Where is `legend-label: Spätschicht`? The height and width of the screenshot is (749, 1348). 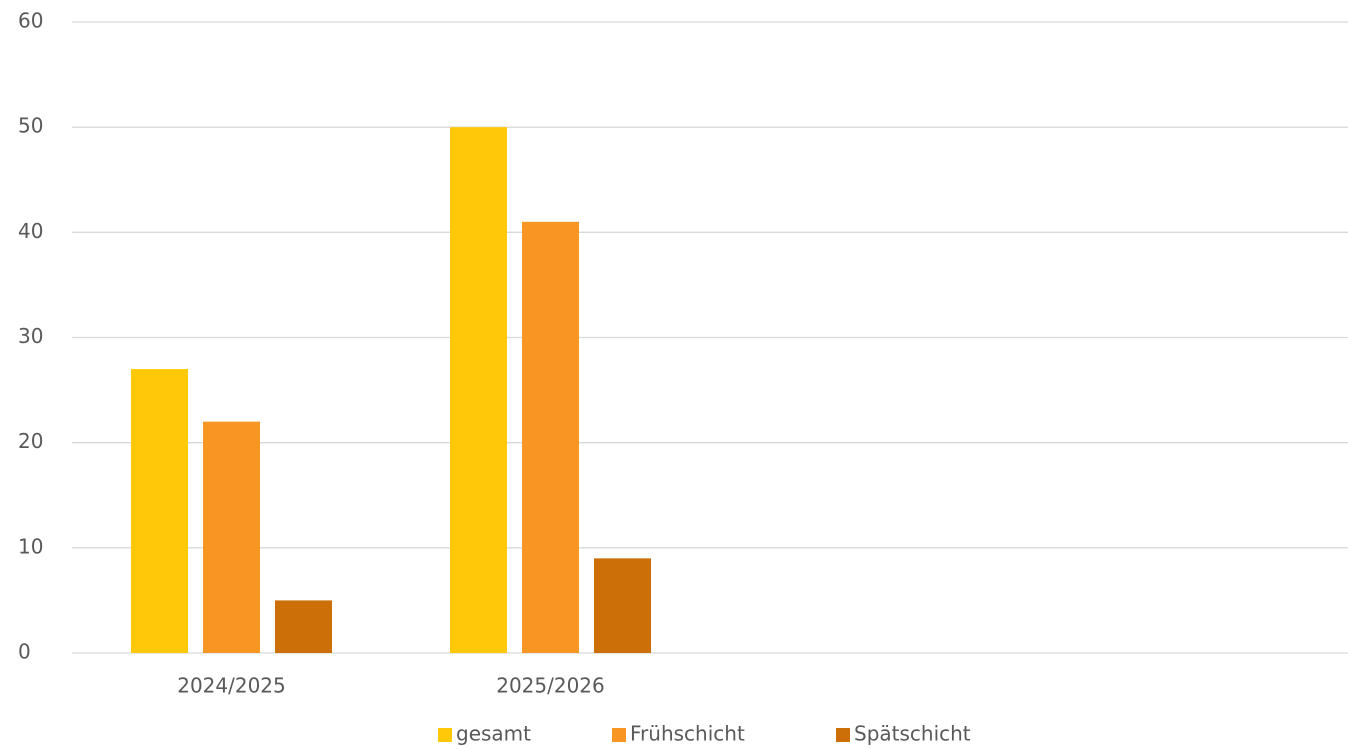
legend-label: Spätschicht is located at coordinates (912, 734).